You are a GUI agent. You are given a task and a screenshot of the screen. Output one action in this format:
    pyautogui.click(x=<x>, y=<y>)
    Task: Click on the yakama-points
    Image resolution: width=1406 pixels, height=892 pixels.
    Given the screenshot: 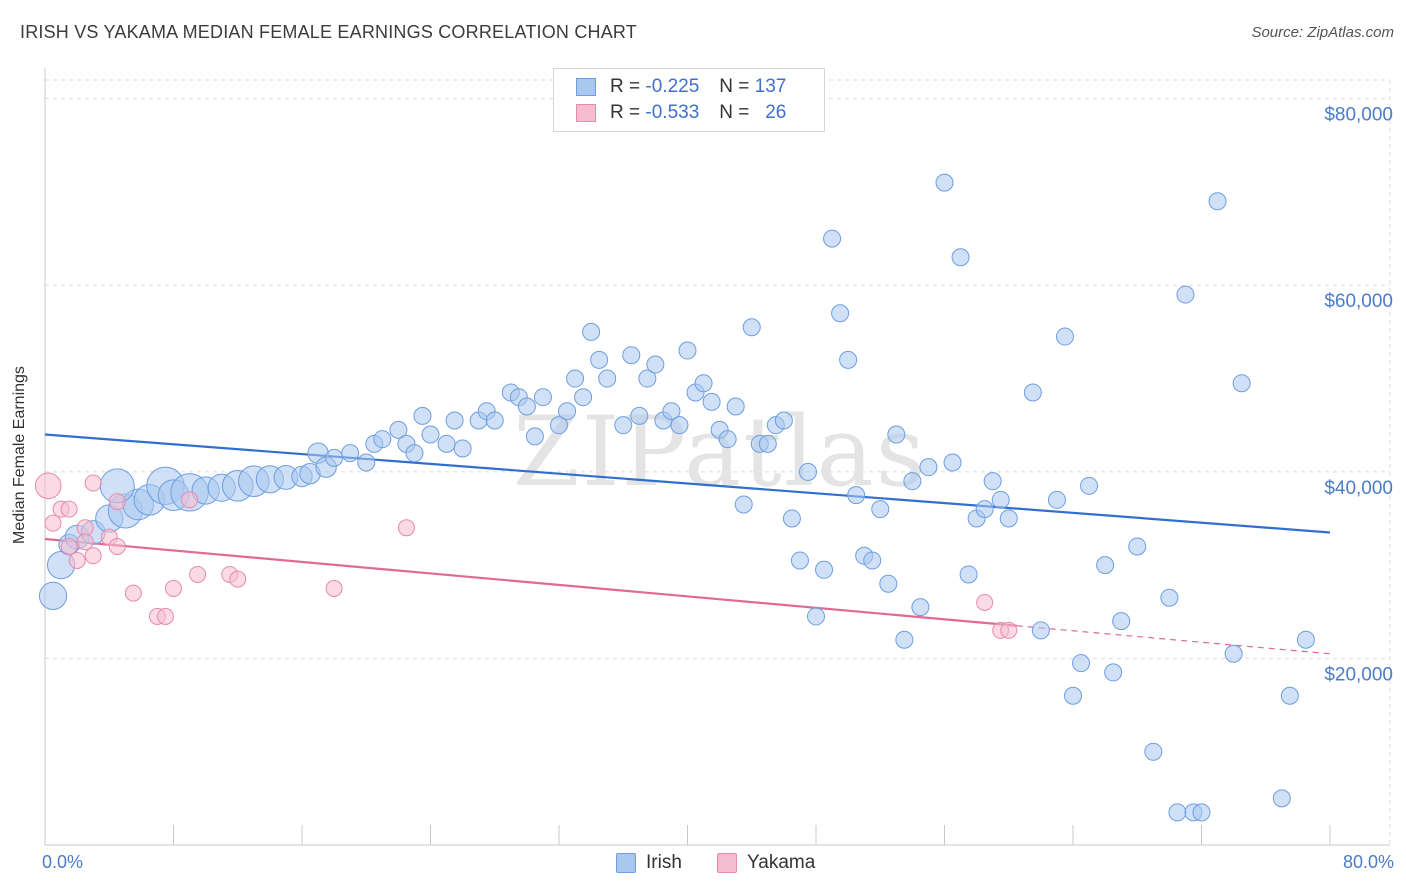 What is the action you would take?
    pyautogui.click(x=526, y=555)
    